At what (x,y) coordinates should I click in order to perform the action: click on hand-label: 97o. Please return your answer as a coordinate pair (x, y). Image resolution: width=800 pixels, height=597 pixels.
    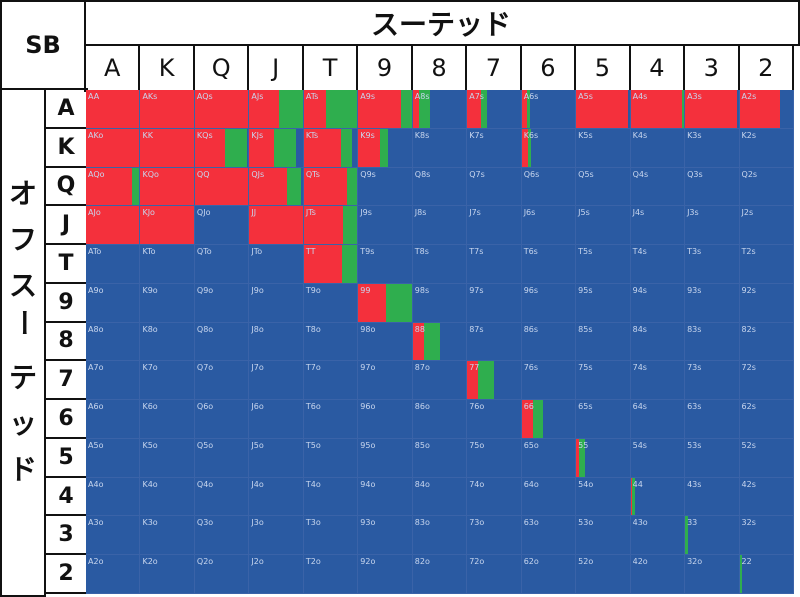
    Looking at the image, I should click on (368, 368).